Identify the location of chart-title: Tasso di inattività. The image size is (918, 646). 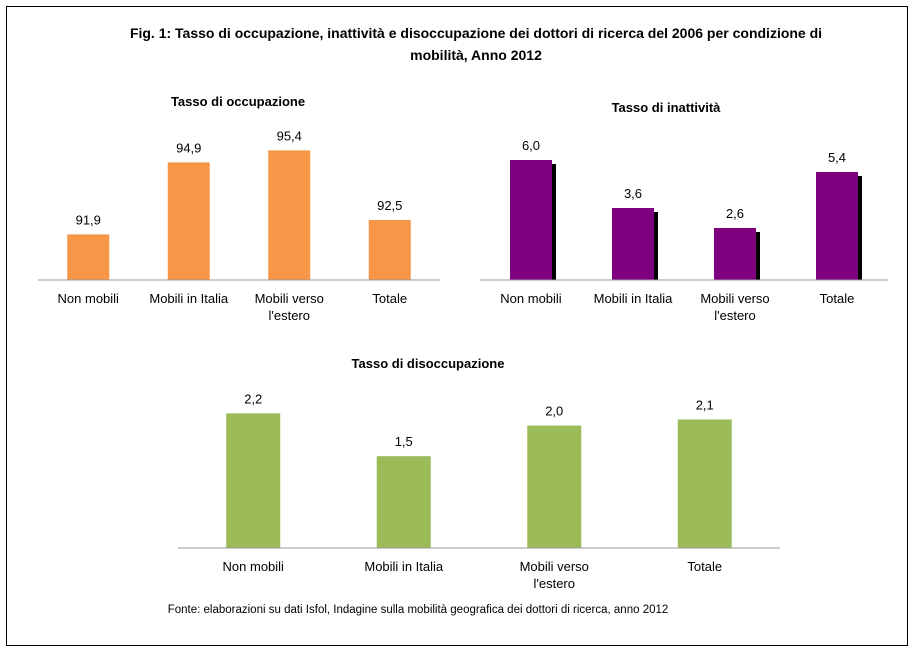
(666, 107).